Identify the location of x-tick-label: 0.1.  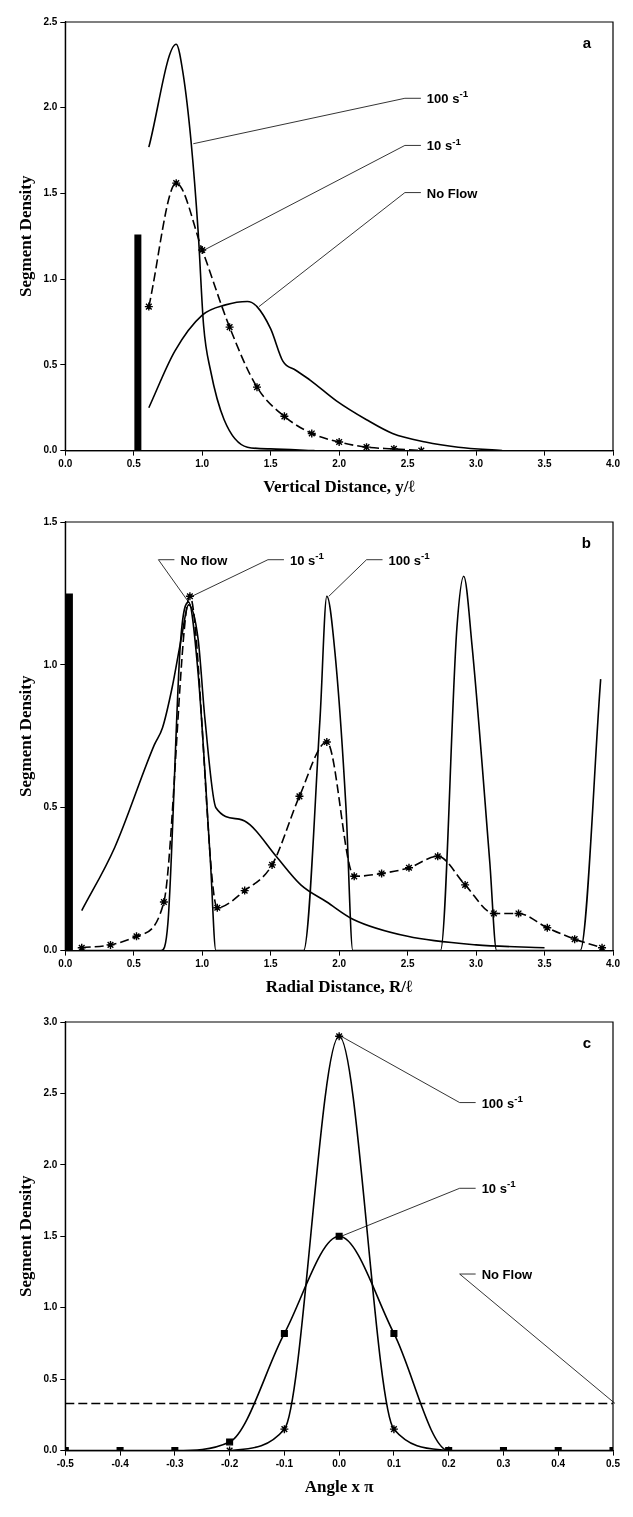
(394, 1464).